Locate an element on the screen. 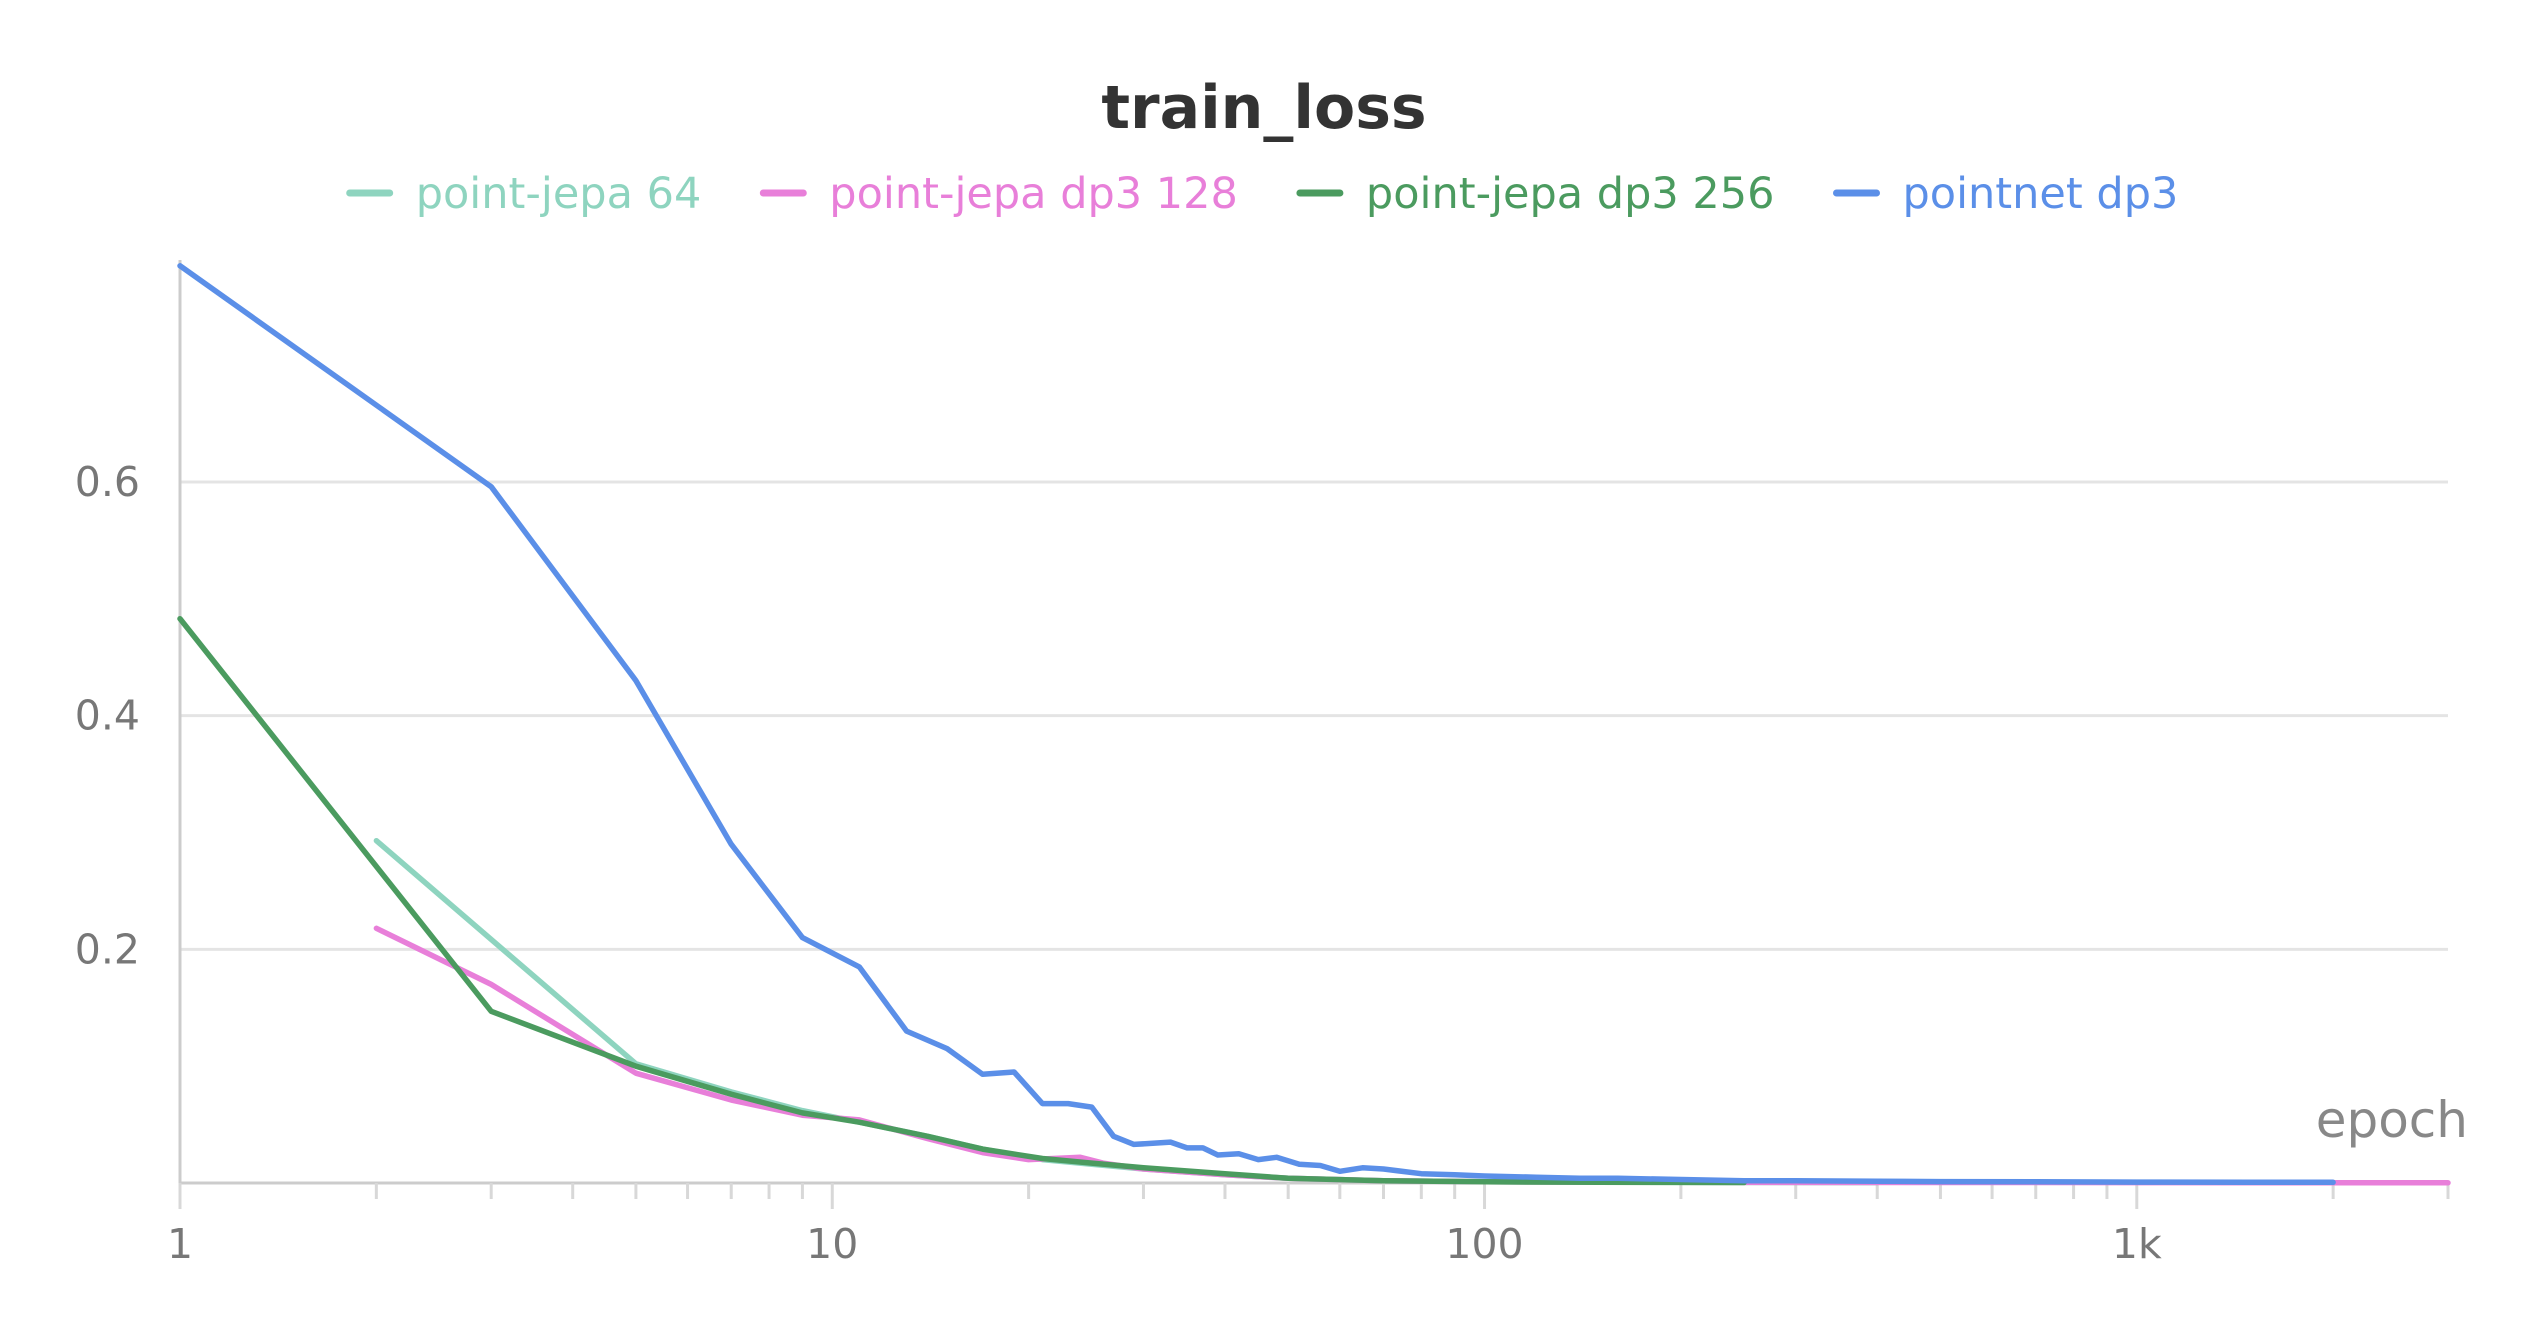 The height and width of the screenshot is (1328, 2528). chart-title: train_loss is located at coordinates (1263, 108).